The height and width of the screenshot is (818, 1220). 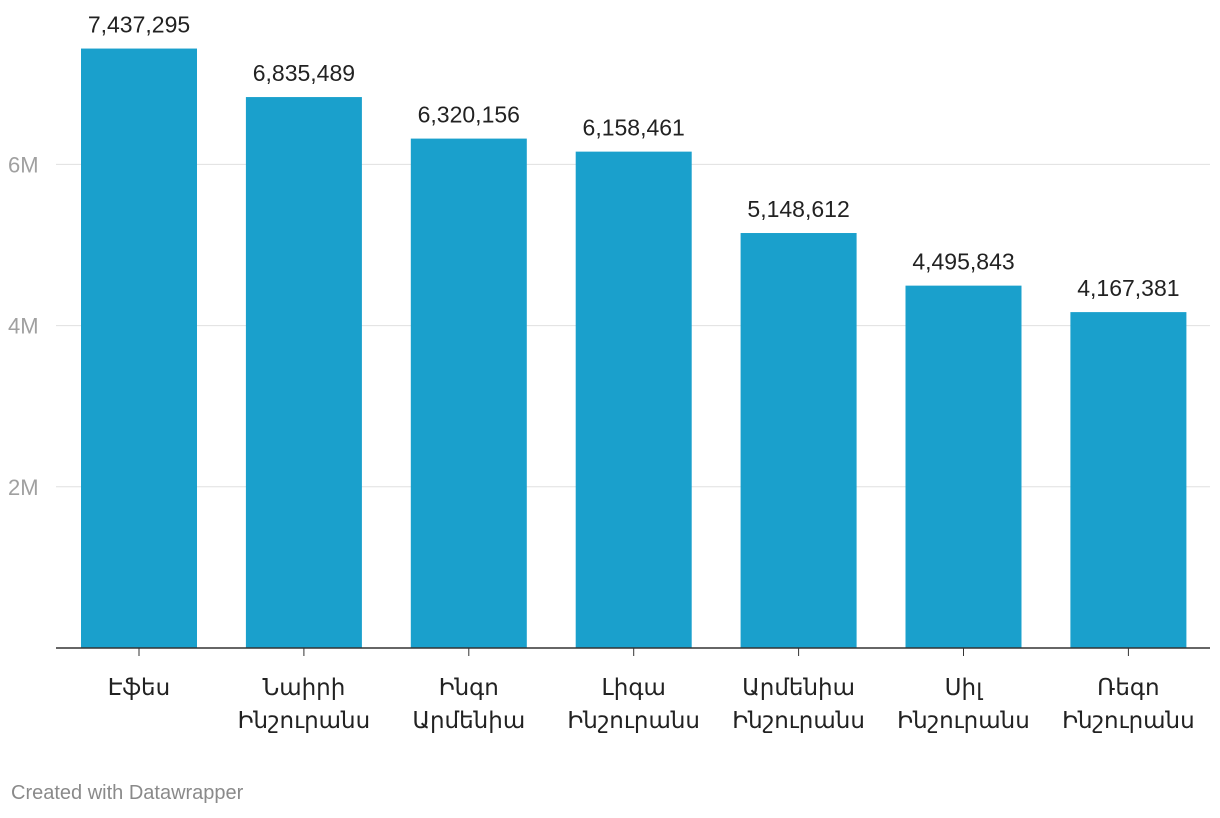 What do you see at coordinates (469, 688) in the screenshot?
I see `x-tick-label: Ինգո` at bounding box center [469, 688].